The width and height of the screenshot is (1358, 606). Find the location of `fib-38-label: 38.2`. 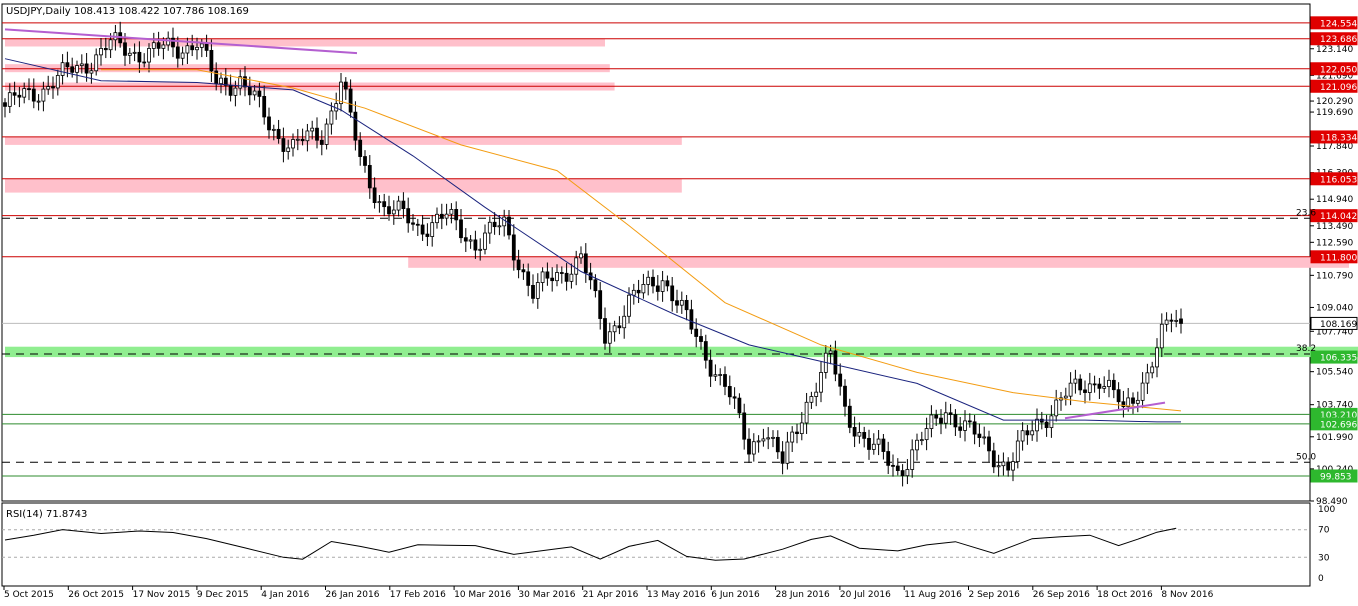

fib-38-label: 38.2 is located at coordinates (1306, 349).